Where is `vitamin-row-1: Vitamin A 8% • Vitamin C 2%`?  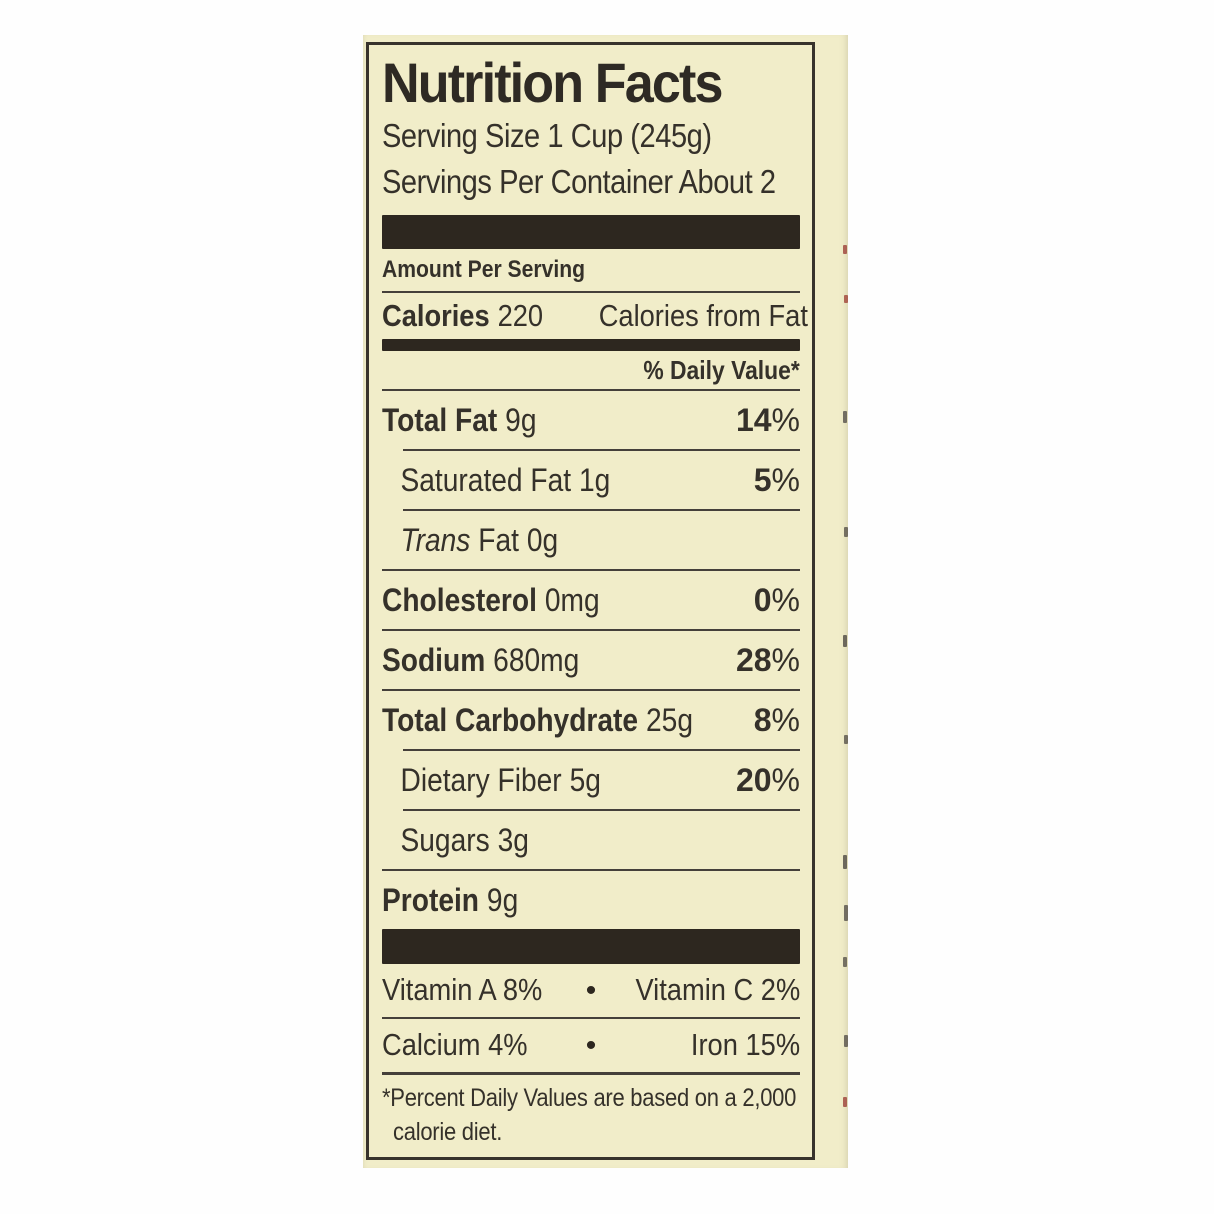
vitamin-row-1: Vitamin A 8% • Vitamin C 2% is located at coordinates (591, 990).